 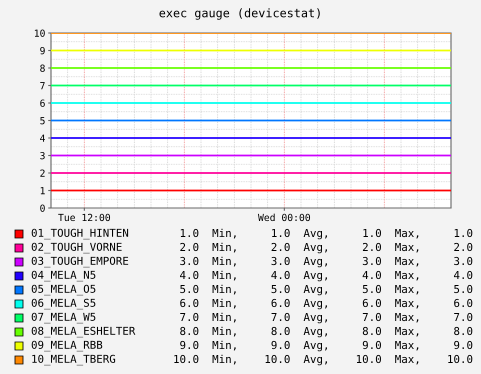 What do you see at coordinates (42, 86) in the screenshot?
I see `y-tick-label: 7` at bounding box center [42, 86].